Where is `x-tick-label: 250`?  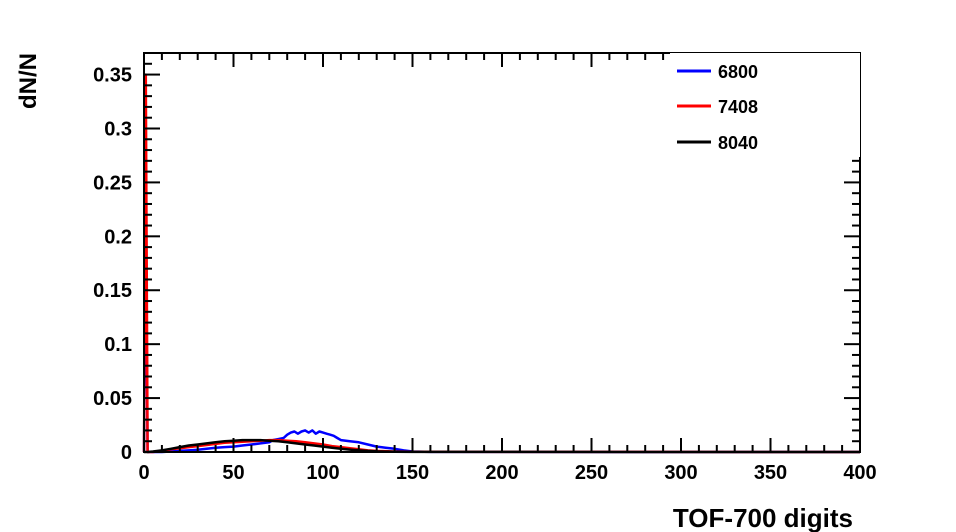 x-tick-label: 250 is located at coordinates (591, 473).